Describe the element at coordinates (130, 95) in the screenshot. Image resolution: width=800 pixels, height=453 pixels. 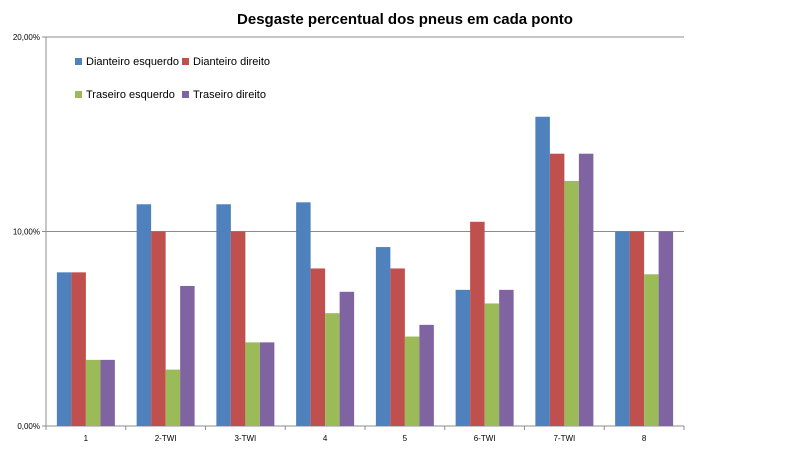
I see `legend-label: Traseiro esquerdo` at that location.